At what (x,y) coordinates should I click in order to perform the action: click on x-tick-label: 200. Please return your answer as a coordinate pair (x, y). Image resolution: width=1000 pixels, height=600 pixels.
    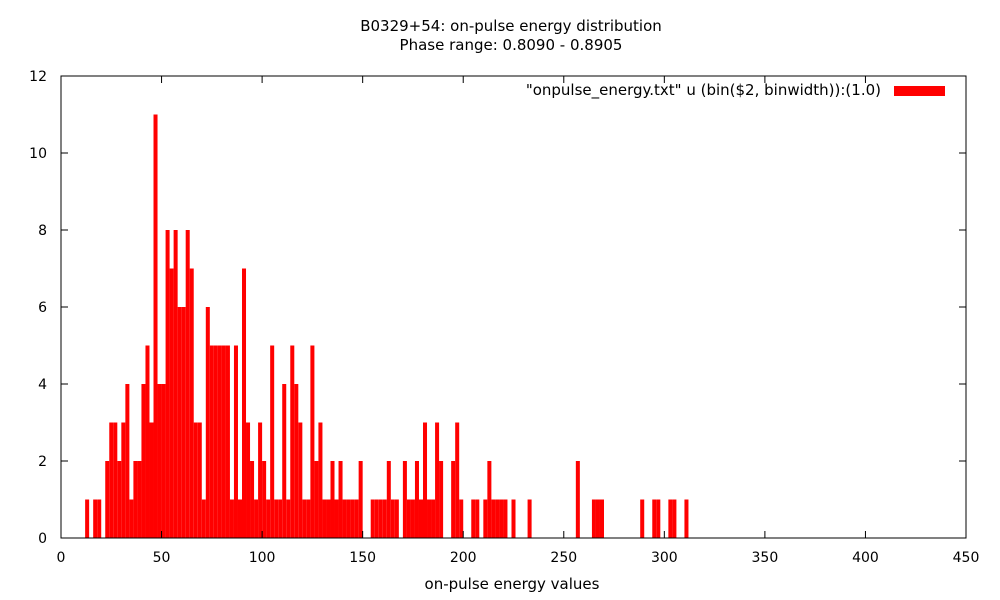
    Looking at the image, I should click on (463, 558).